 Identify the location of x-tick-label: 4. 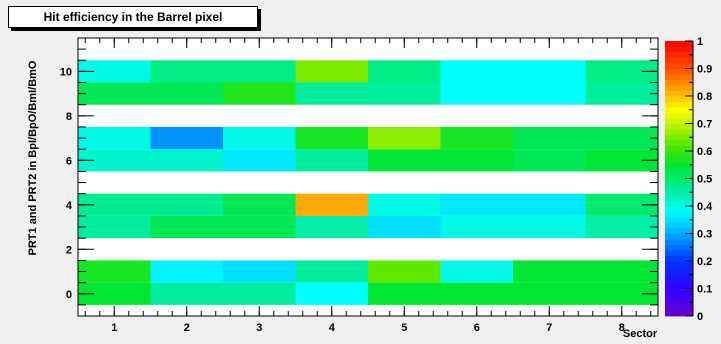
(332, 328).